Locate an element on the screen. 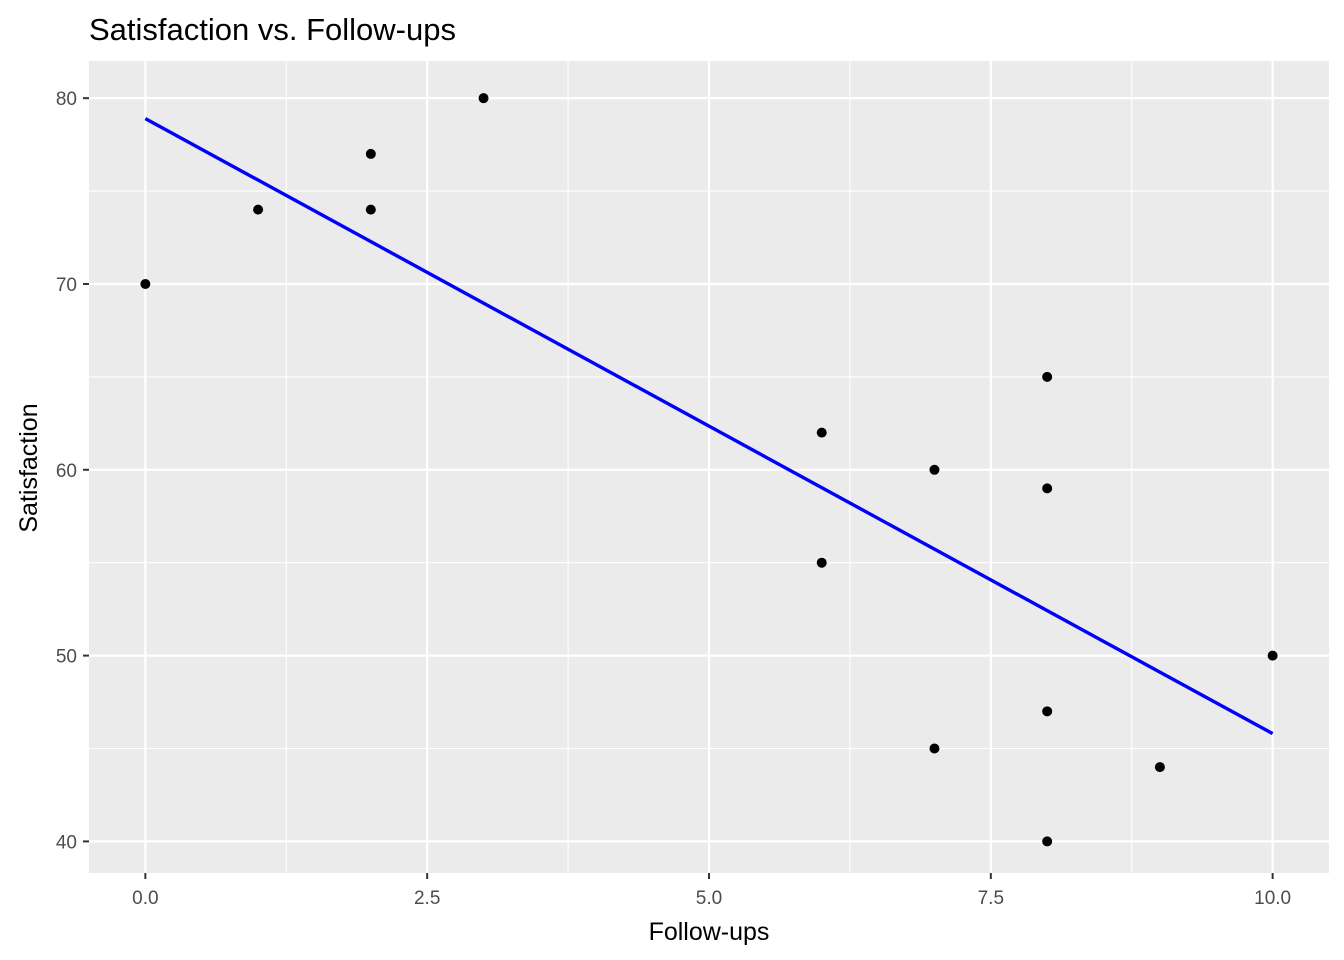  x-axis-title: Follow-ups is located at coordinates (709, 932).